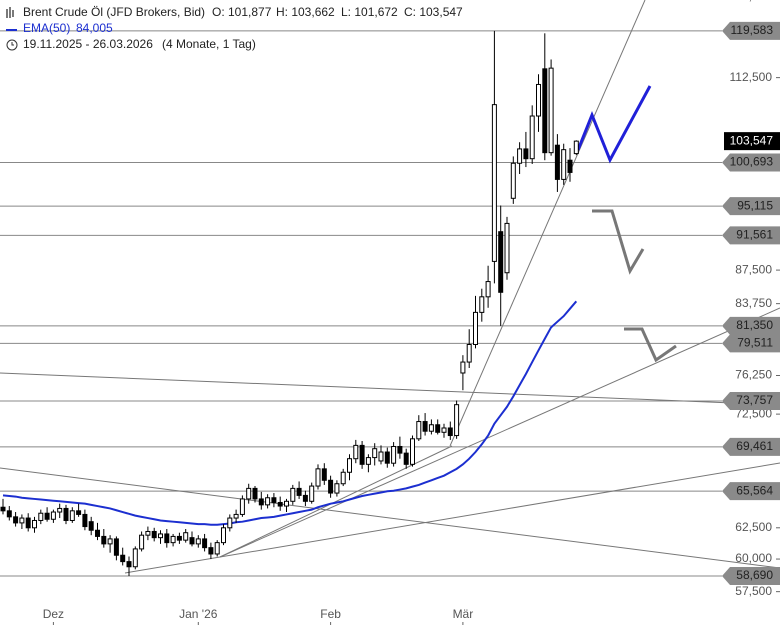  I want to click on level-label: 65,564, so click(754, 490).